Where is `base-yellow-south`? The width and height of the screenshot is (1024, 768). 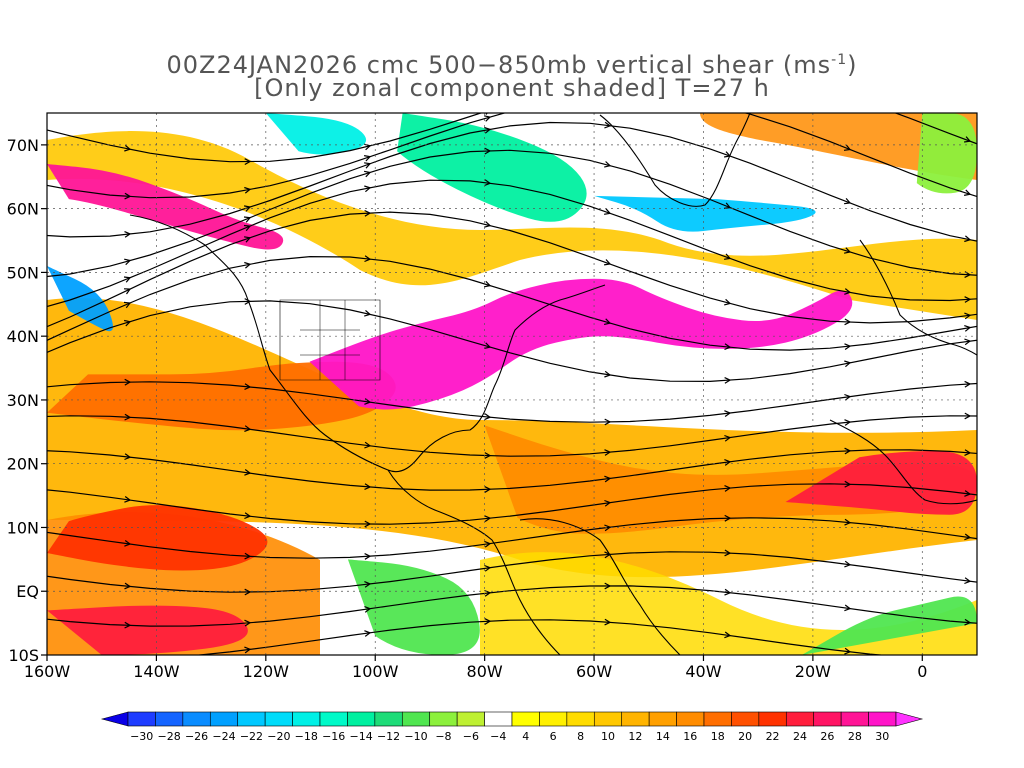
base-yellow-south is located at coordinates (728, 603).